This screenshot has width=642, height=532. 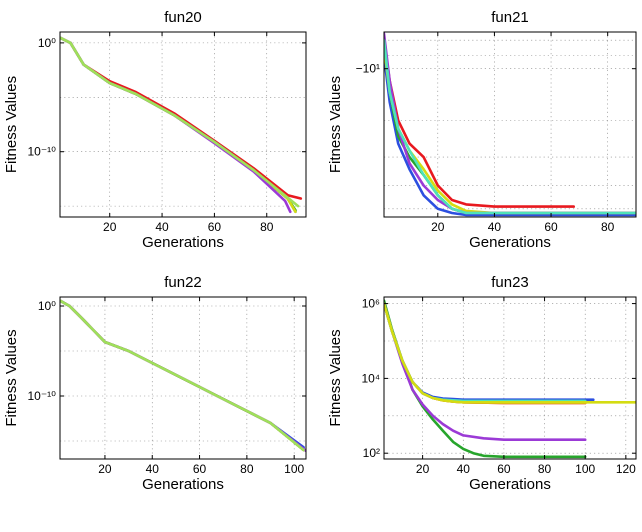 I want to click on y-tick-label: −10¹, so click(x=368, y=69).